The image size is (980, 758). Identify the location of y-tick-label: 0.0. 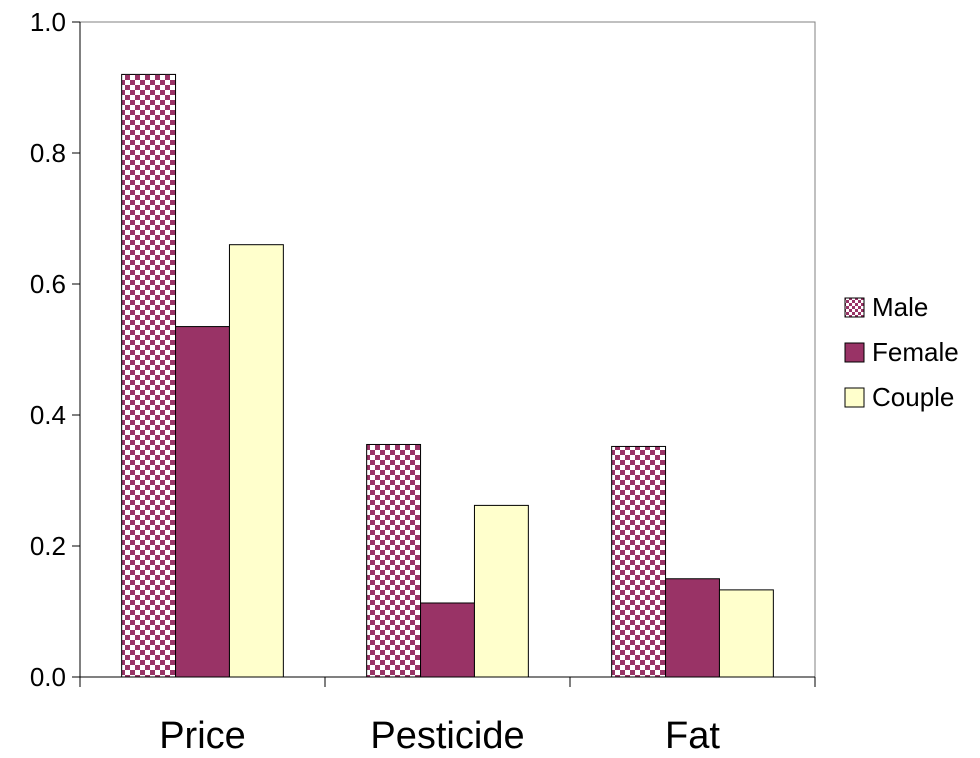
(48, 677).